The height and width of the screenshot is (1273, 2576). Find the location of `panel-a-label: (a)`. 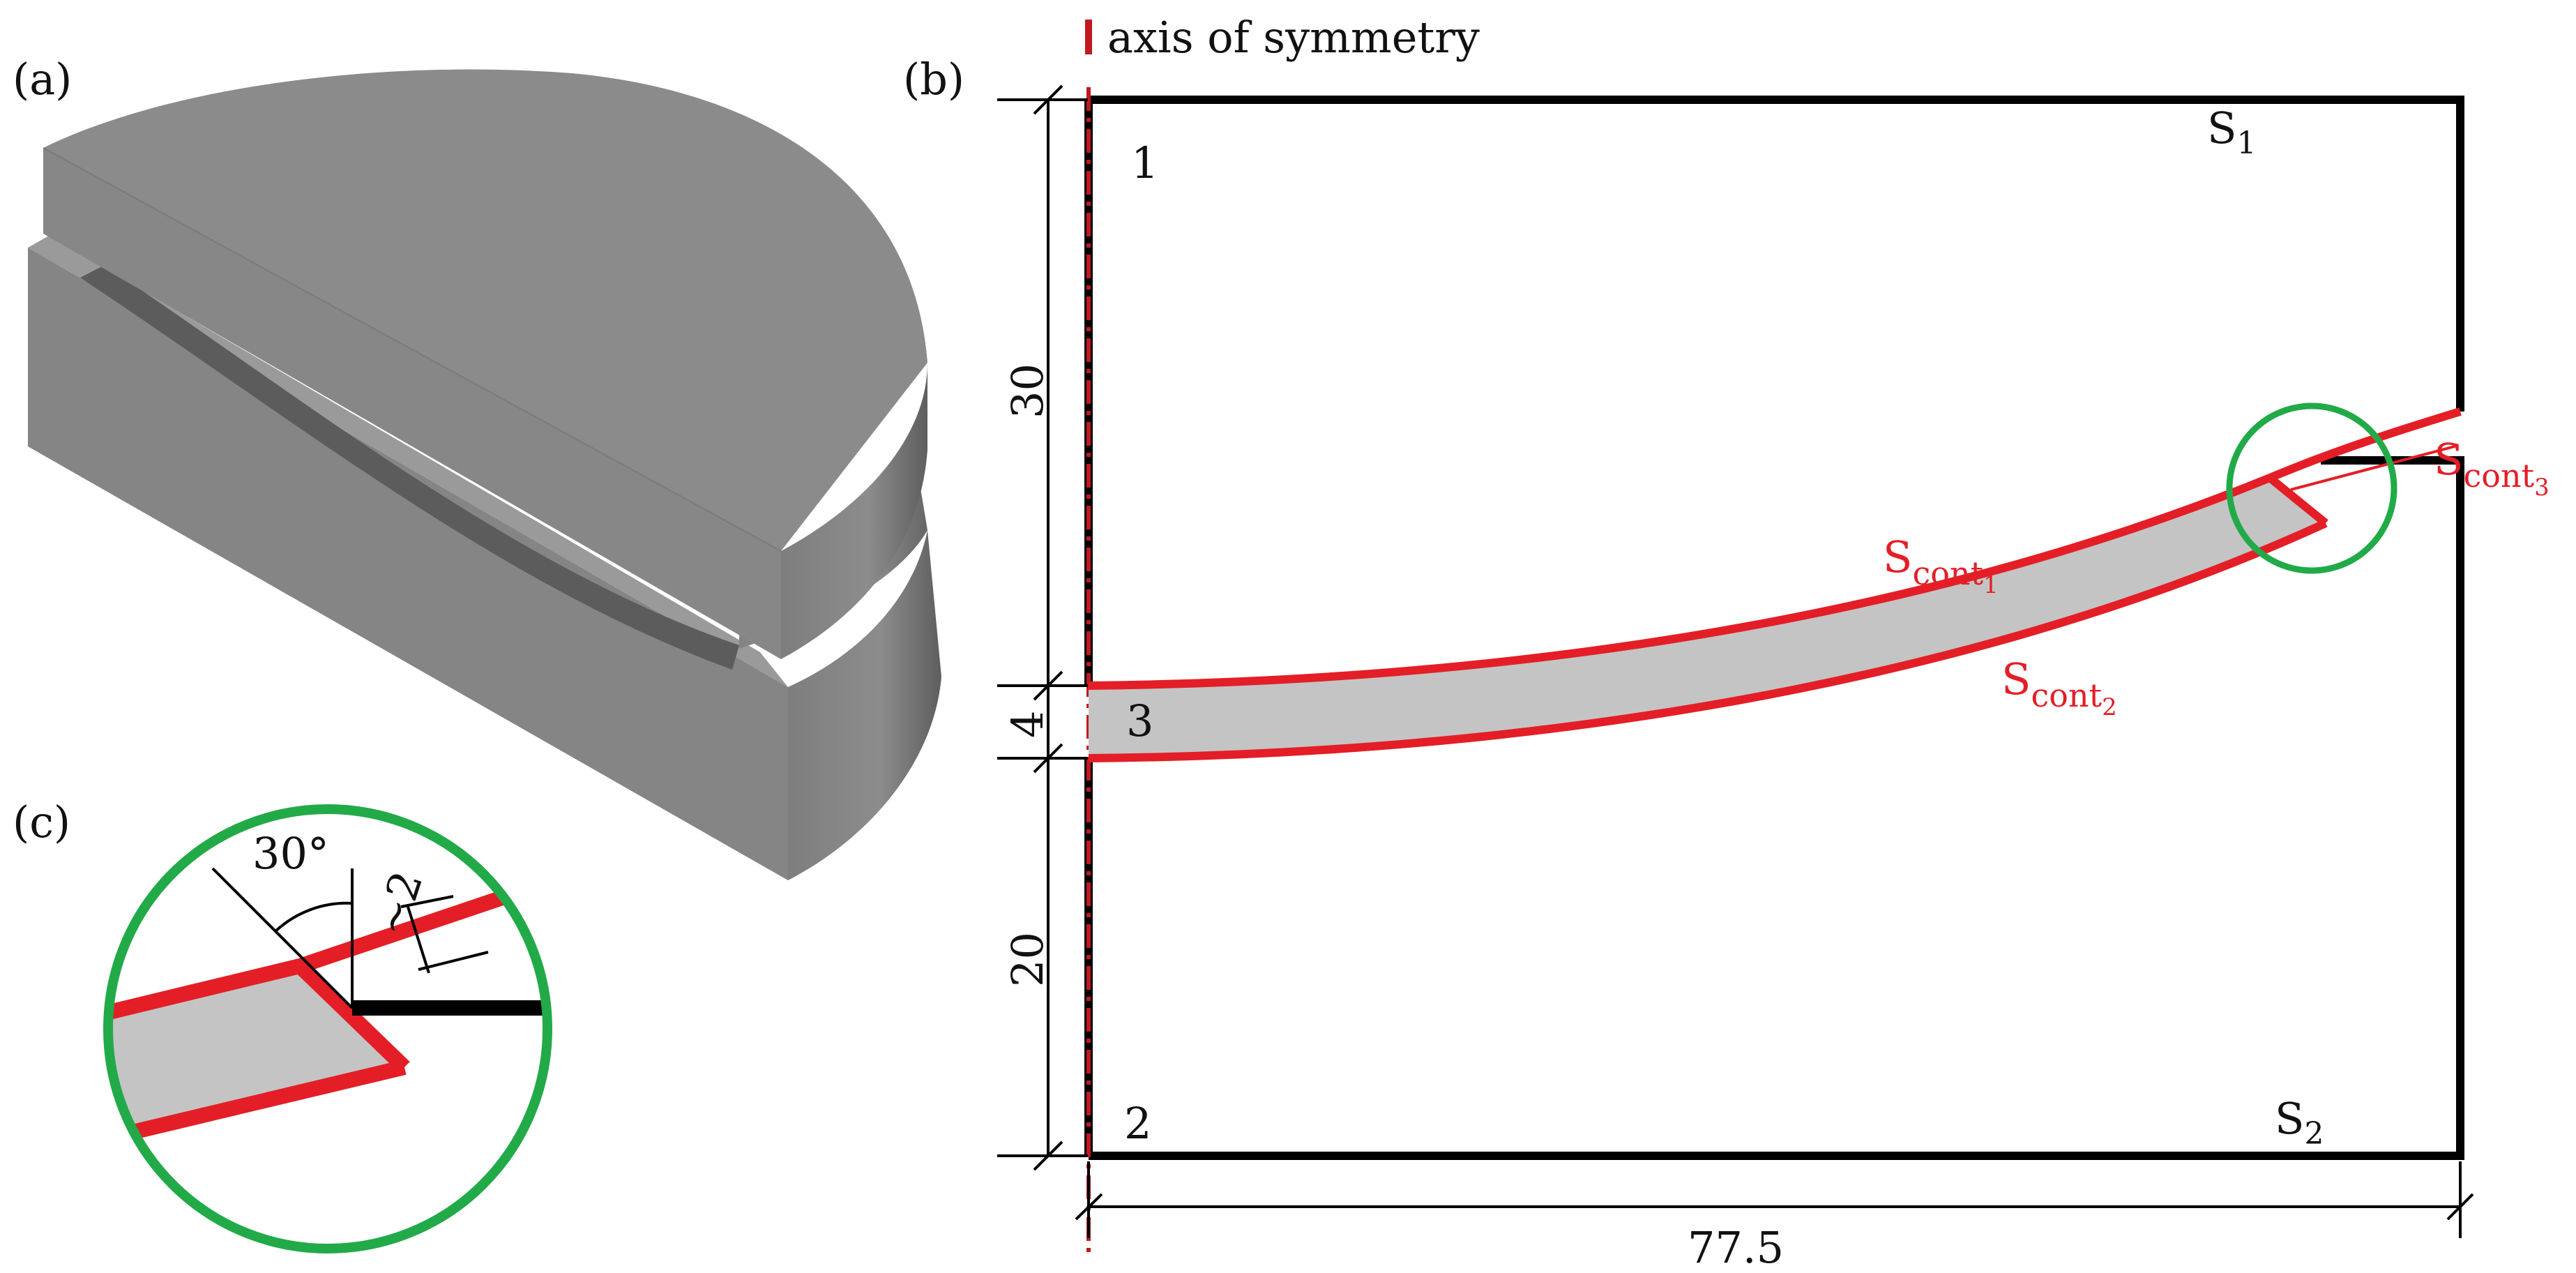

panel-a-label: (a) is located at coordinates (42, 79).